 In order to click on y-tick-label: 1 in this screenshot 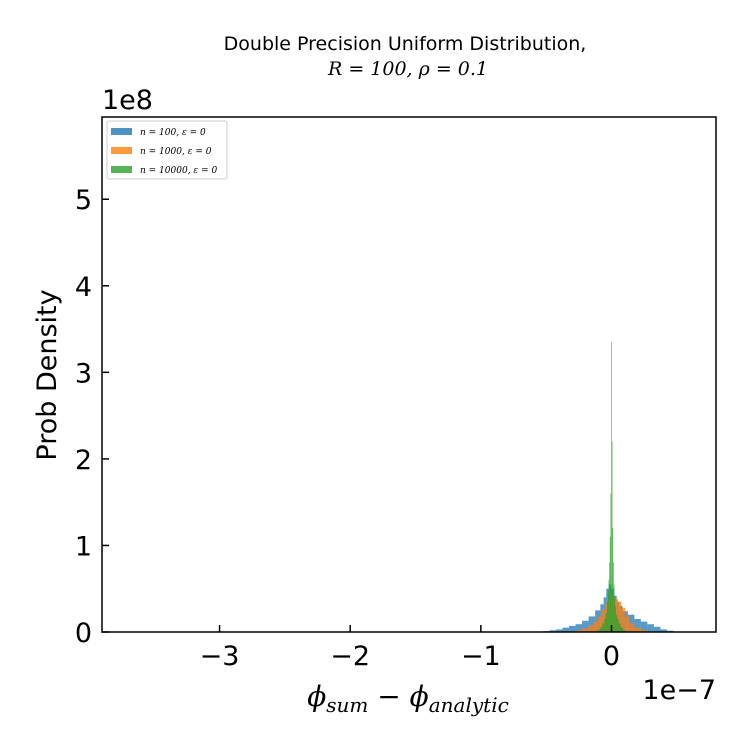, I will do `click(83, 546)`.